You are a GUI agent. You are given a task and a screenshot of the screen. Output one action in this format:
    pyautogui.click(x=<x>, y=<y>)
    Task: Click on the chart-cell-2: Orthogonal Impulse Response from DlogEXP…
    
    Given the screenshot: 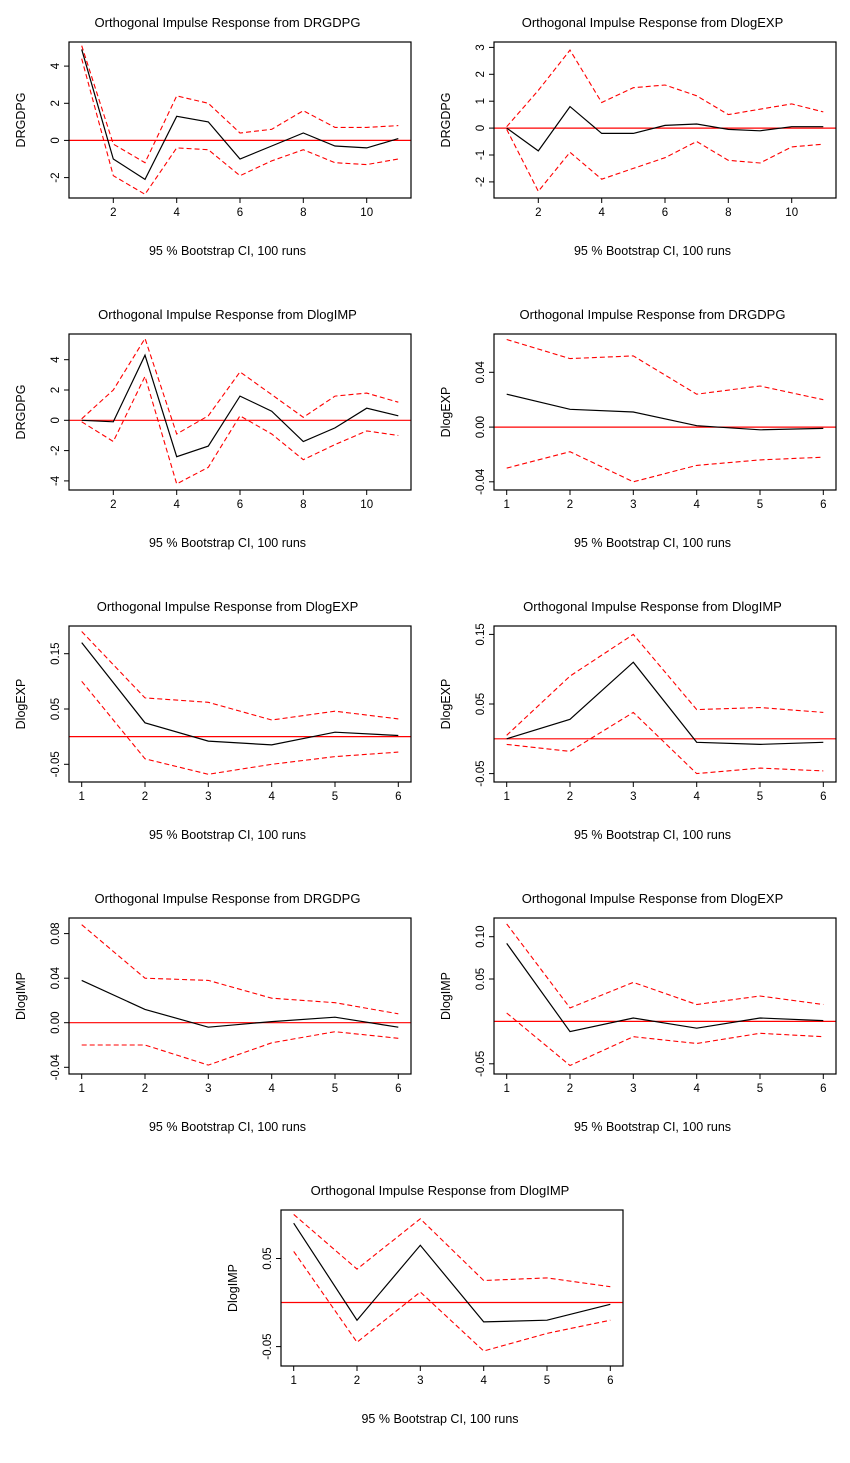 What is the action you would take?
    pyautogui.click(x=637, y=146)
    